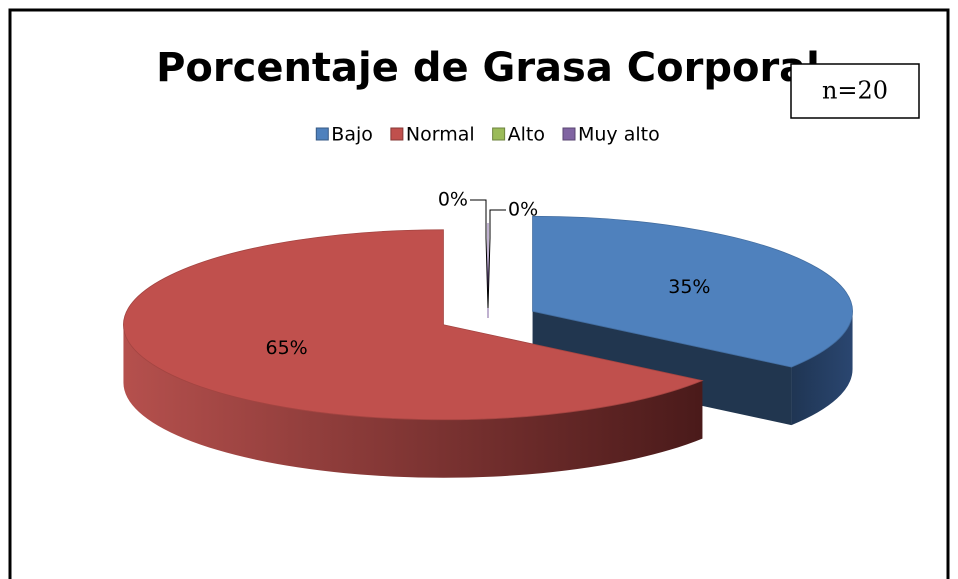 The width and height of the screenshot is (958, 579). Describe the element at coordinates (526, 135) in the screenshot. I see `legend-label: Alto` at that location.